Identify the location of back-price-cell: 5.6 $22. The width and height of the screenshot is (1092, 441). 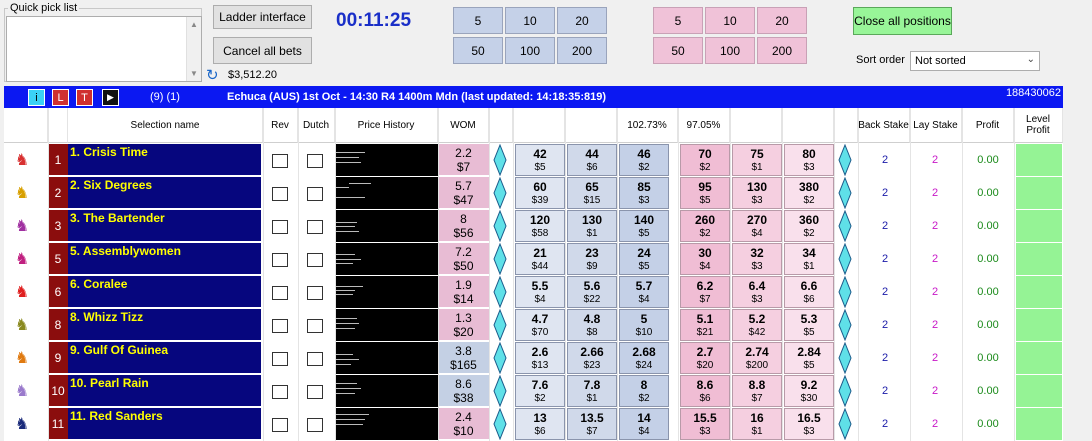
(592, 292).